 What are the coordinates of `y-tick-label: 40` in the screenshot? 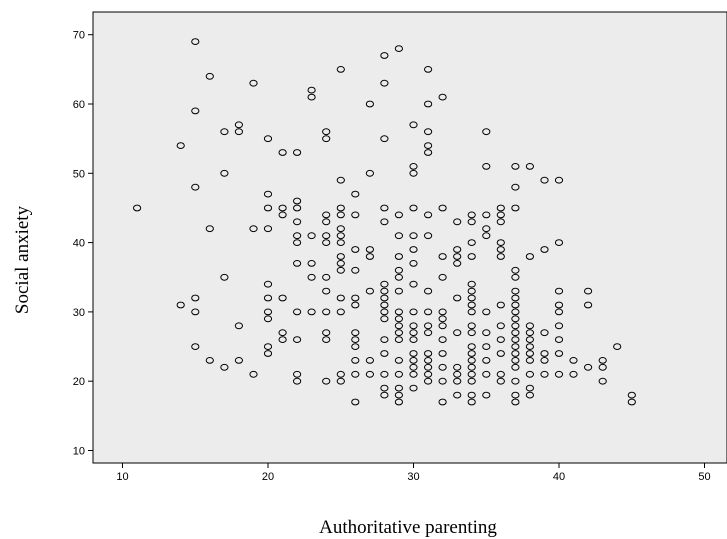 It's located at (79, 244).